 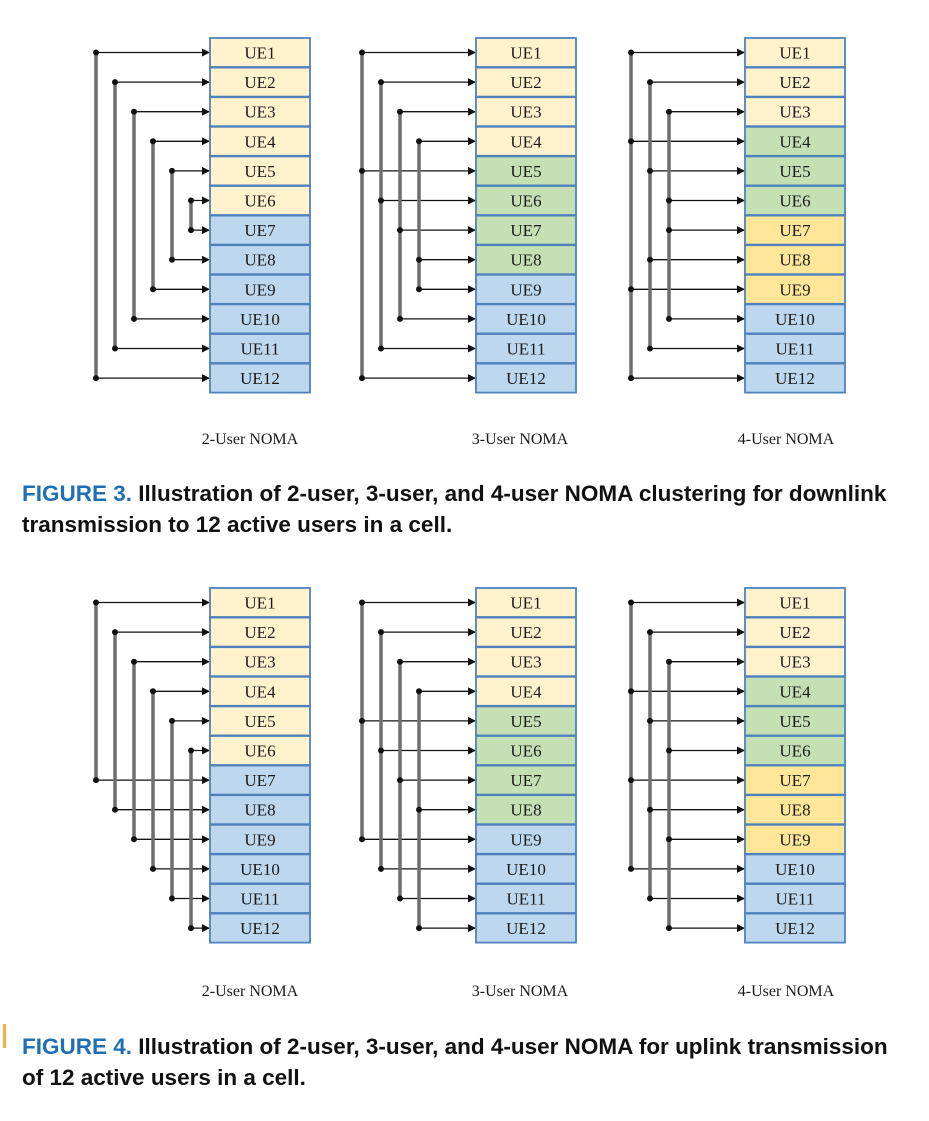 I want to click on panel-label: 3-User NOMA, so click(x=520, y=991).